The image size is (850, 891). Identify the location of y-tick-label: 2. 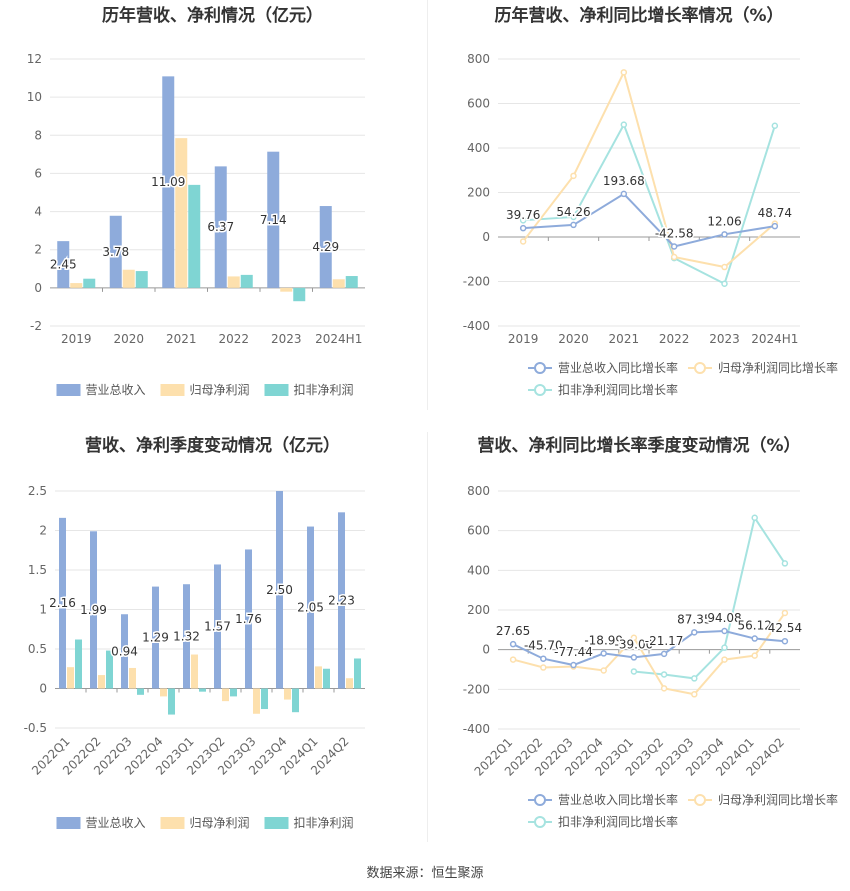
(43, 531).